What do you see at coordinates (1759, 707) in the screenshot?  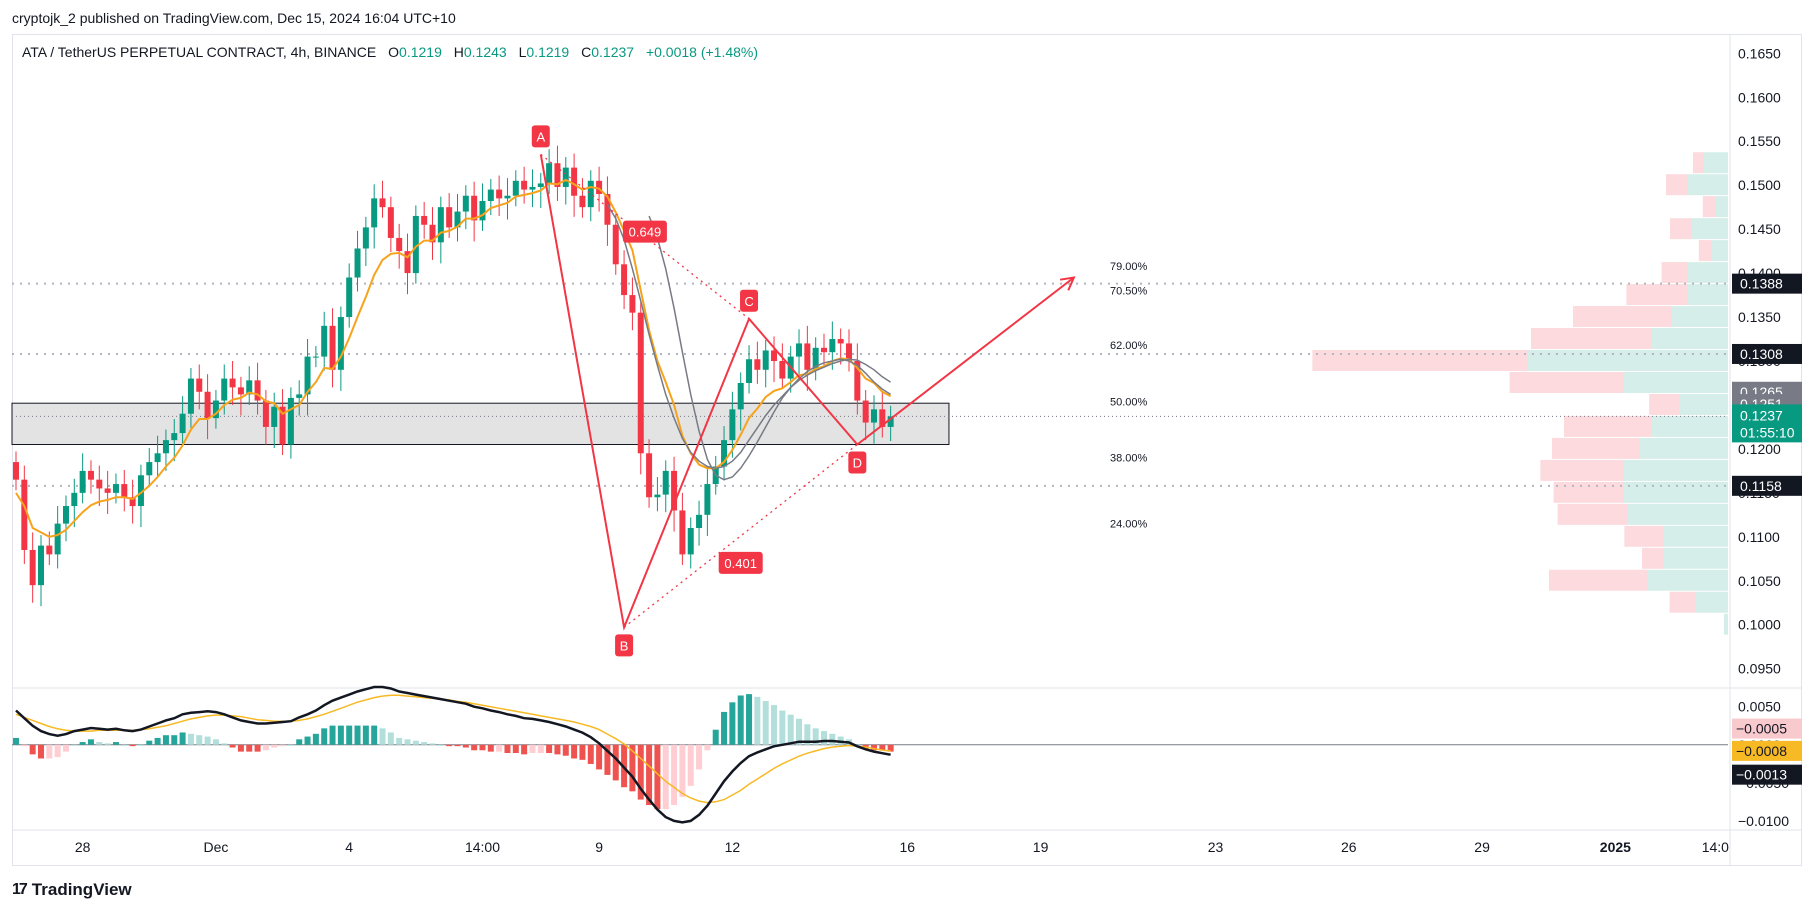 I see `macd-axis-tick: 0.0050` at bounding box center [1759, 707].